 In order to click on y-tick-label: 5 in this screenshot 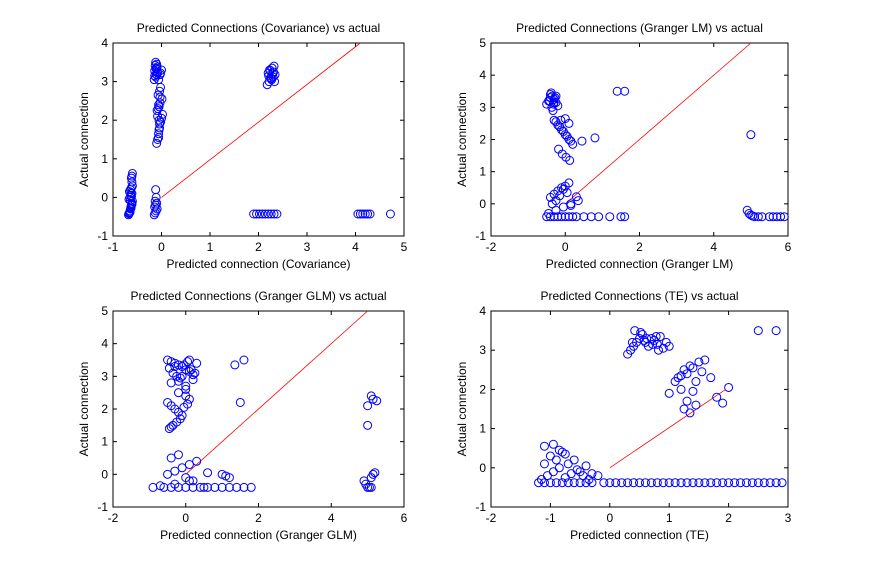, I will do `click(482, 43)`.